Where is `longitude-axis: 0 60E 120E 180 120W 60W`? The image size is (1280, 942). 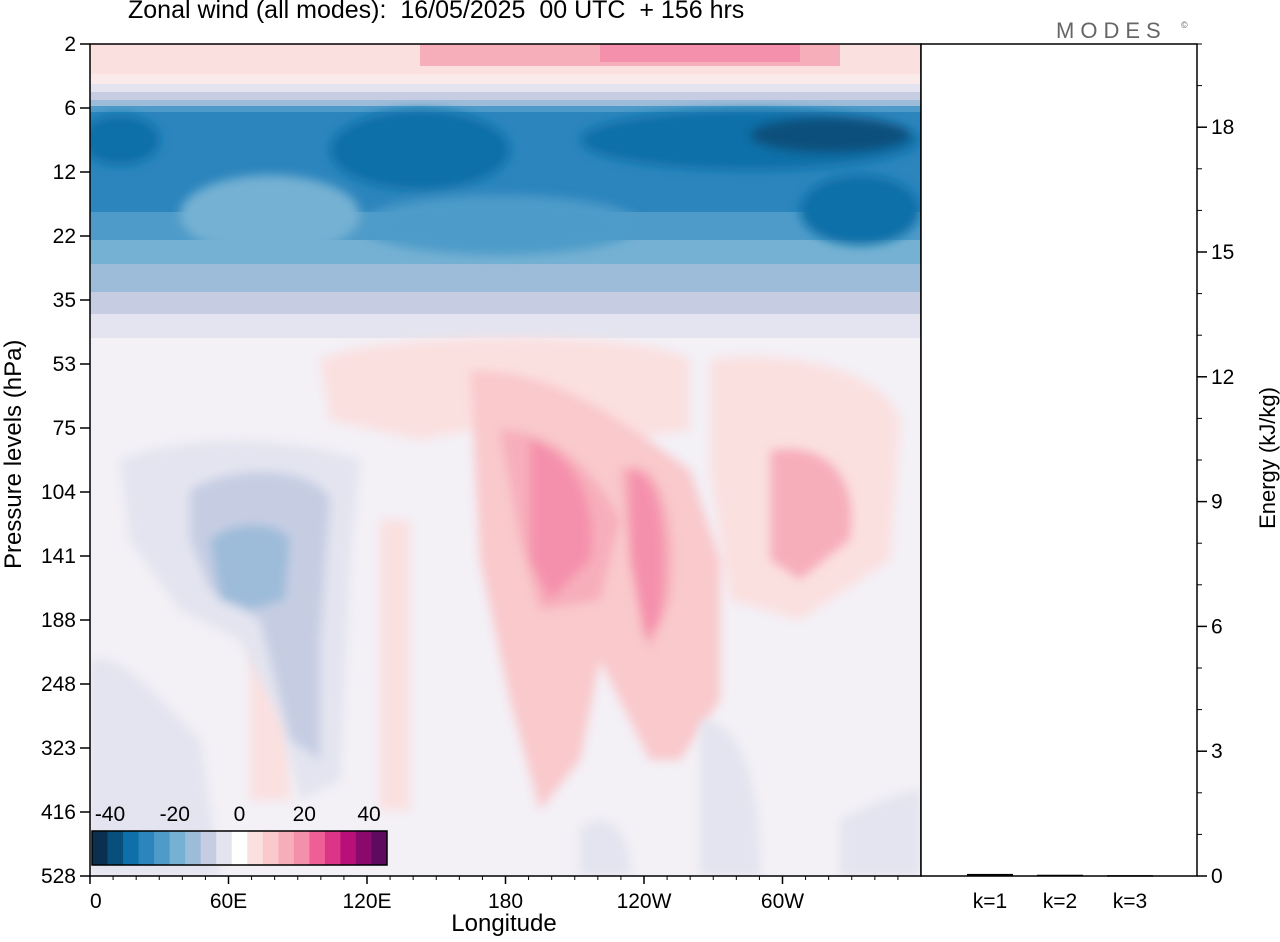
longitude-axis: 0 60E 120E 180 120W 60W is located at coordinates (494, 894).